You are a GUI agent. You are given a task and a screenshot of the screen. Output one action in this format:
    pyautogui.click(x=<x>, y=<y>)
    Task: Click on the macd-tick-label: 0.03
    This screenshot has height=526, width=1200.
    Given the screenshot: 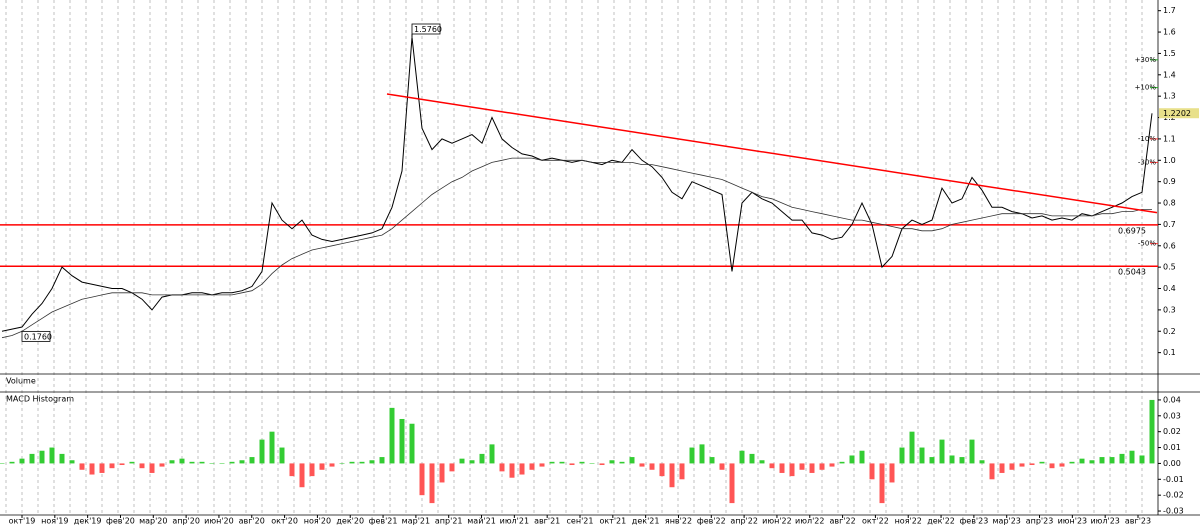 What is the action you would take?
    pyautogui.click(x=1172, y=415)
    